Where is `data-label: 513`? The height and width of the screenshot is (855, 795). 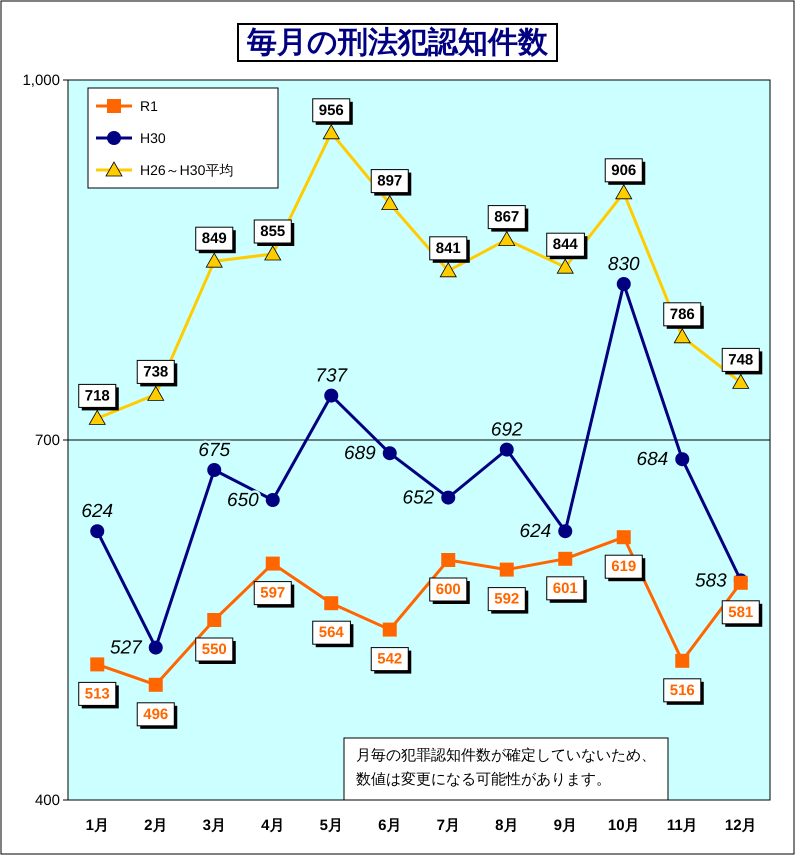 data-label: 513 is located at coordinates (97, 693).